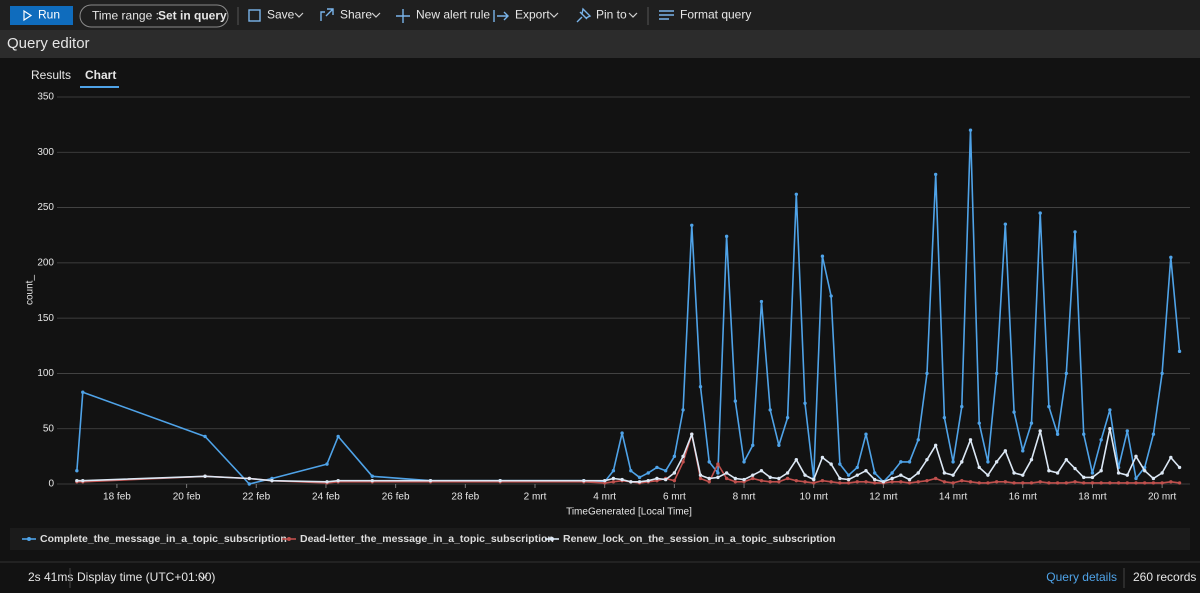 The height and width of the screenshot is (593, 1200). Describe the element at coordinates (281, 15) in the screenshot. I see `save-button: Save` at that location.